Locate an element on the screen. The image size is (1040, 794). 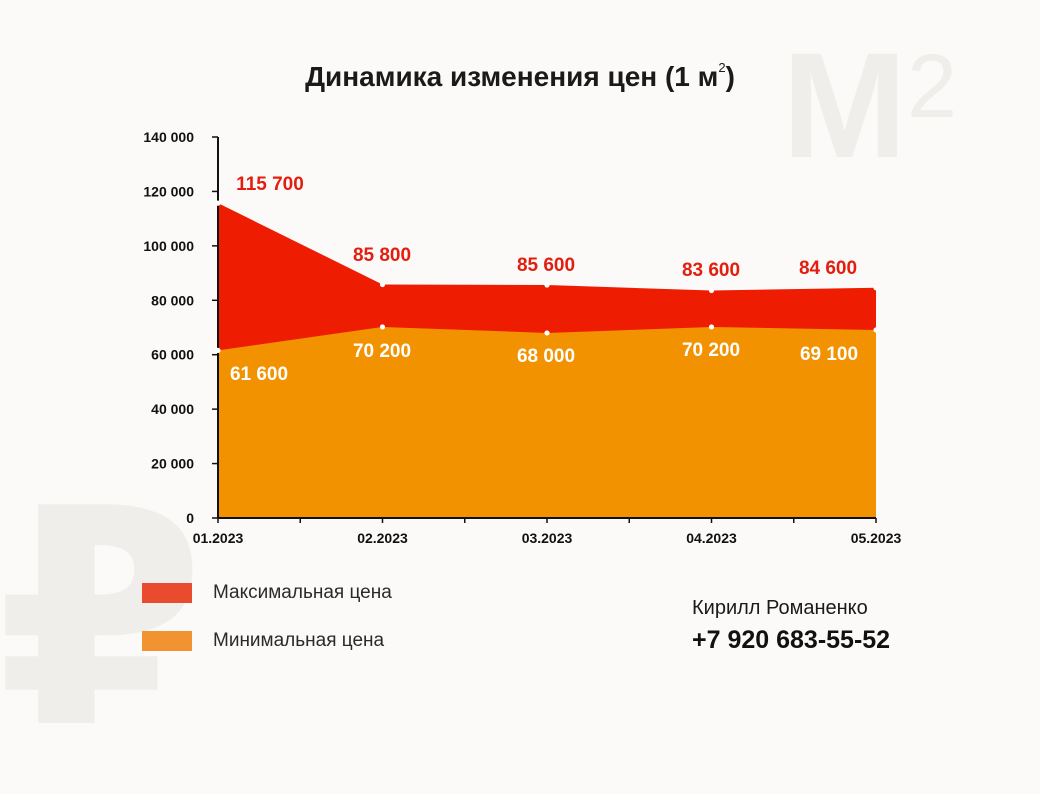
x-tick-label: 05.2023 is located at coordinates (876, 538).